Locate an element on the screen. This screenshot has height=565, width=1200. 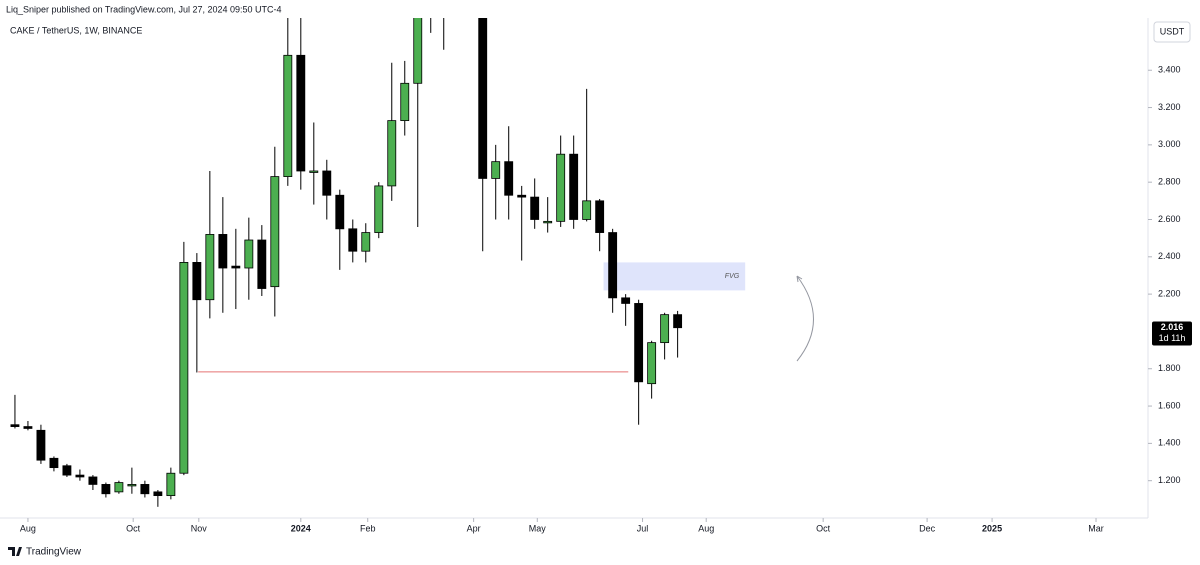
y-tick-label: 1.200 is located at coordinates (1169, 480).